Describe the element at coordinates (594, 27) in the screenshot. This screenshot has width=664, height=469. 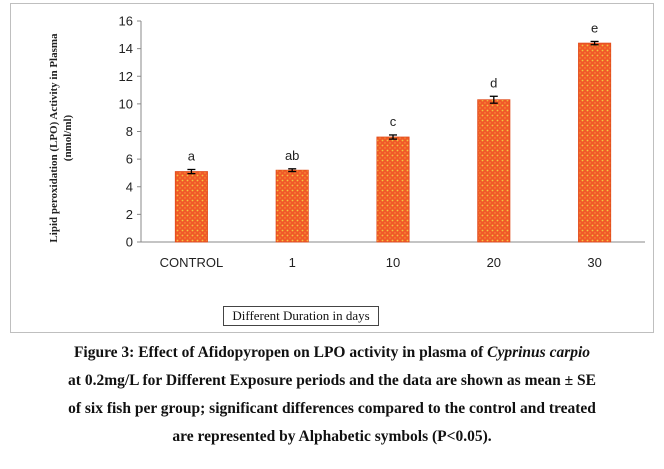
I see `significance-letter: e` at that location.